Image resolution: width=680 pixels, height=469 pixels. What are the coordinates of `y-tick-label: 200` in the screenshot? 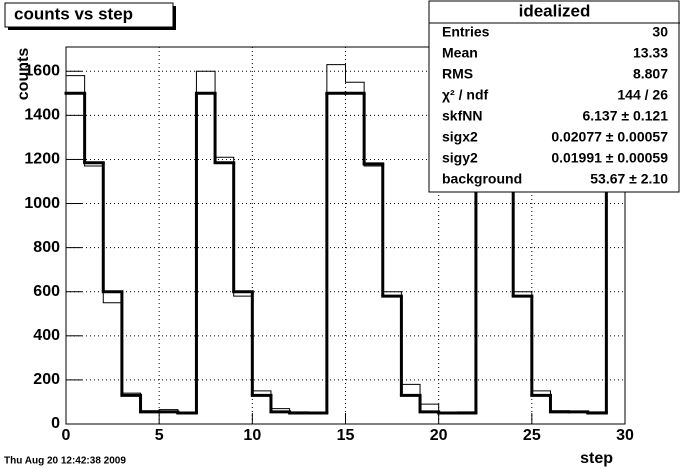 It's located at (46, 379).